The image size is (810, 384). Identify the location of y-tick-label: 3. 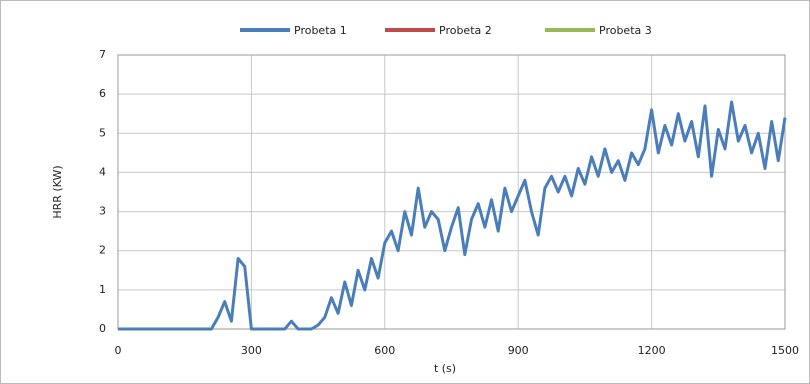
(102, 211).